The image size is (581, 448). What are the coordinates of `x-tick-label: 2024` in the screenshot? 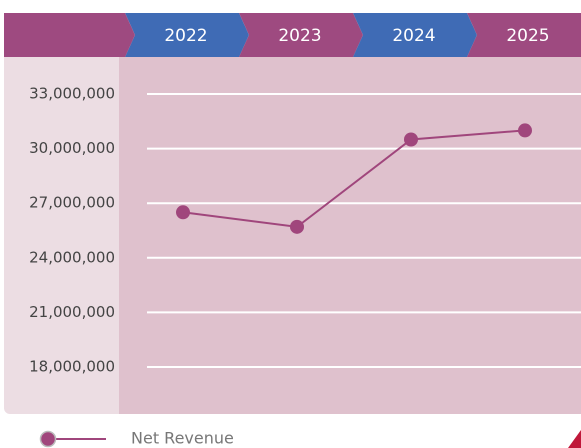 It's located at (413, 36).